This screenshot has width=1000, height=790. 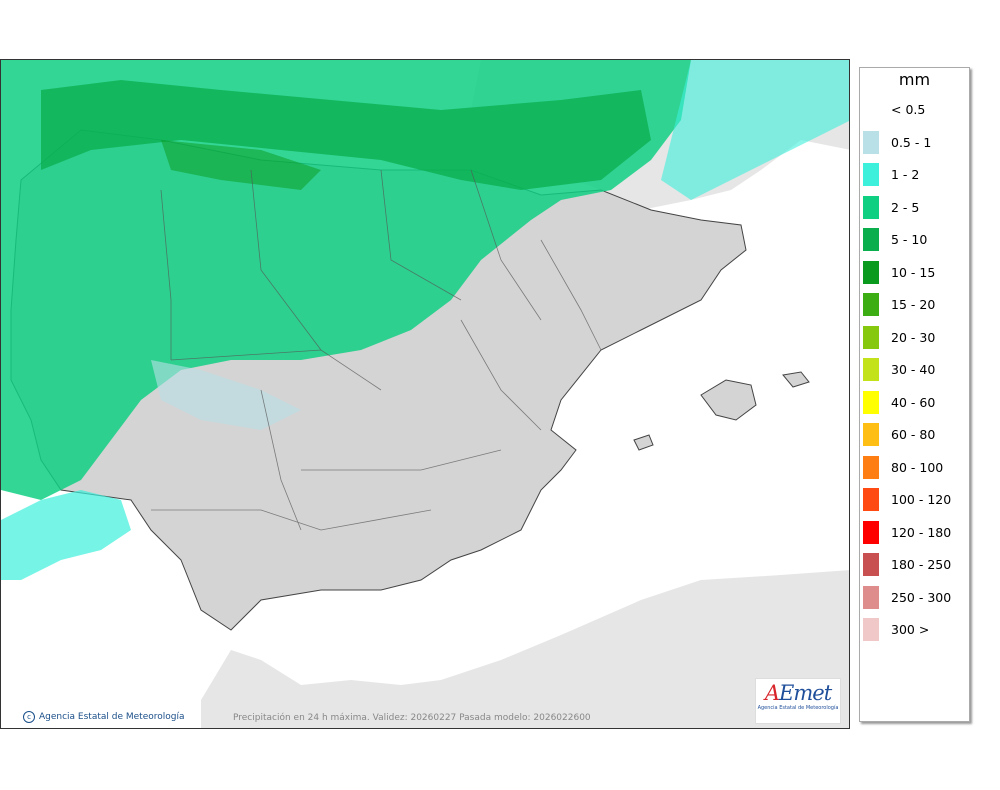 I want to click on legend-label: 2 - 5, so click(x=905, y=207).